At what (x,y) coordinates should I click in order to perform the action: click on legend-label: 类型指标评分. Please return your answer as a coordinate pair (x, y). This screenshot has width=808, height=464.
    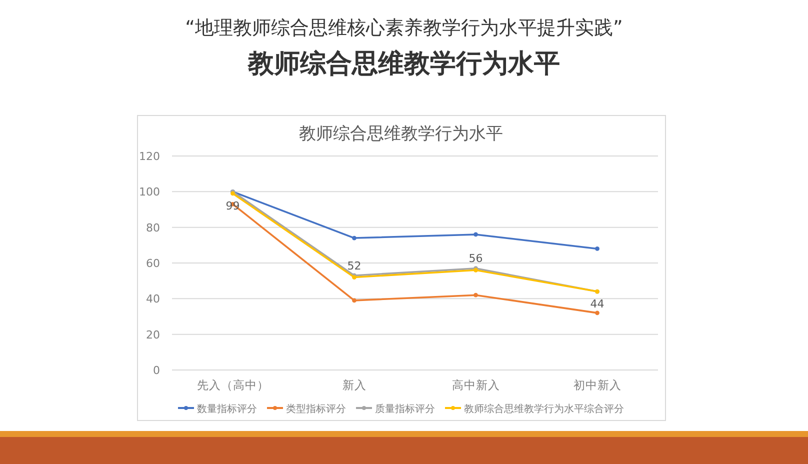
    Looking at the image, I should click on (316, 409).